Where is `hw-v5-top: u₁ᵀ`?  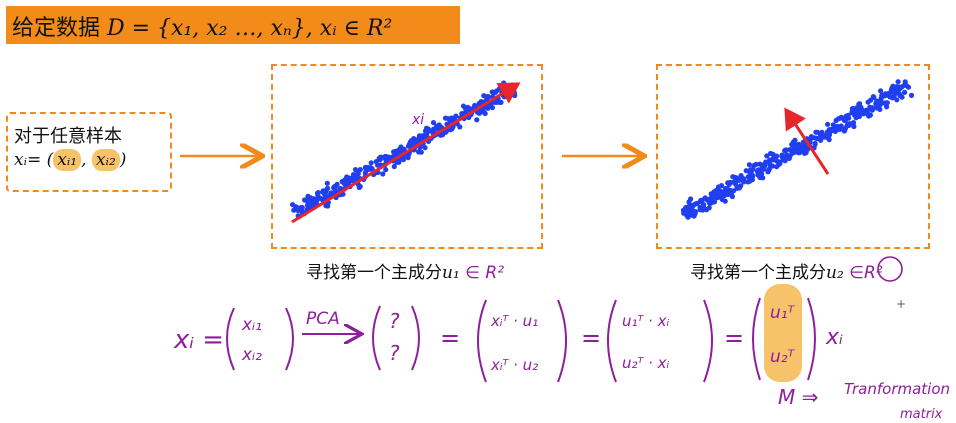
hw-v5-top: u₁ᵀ is located at coordinates (783, 313).